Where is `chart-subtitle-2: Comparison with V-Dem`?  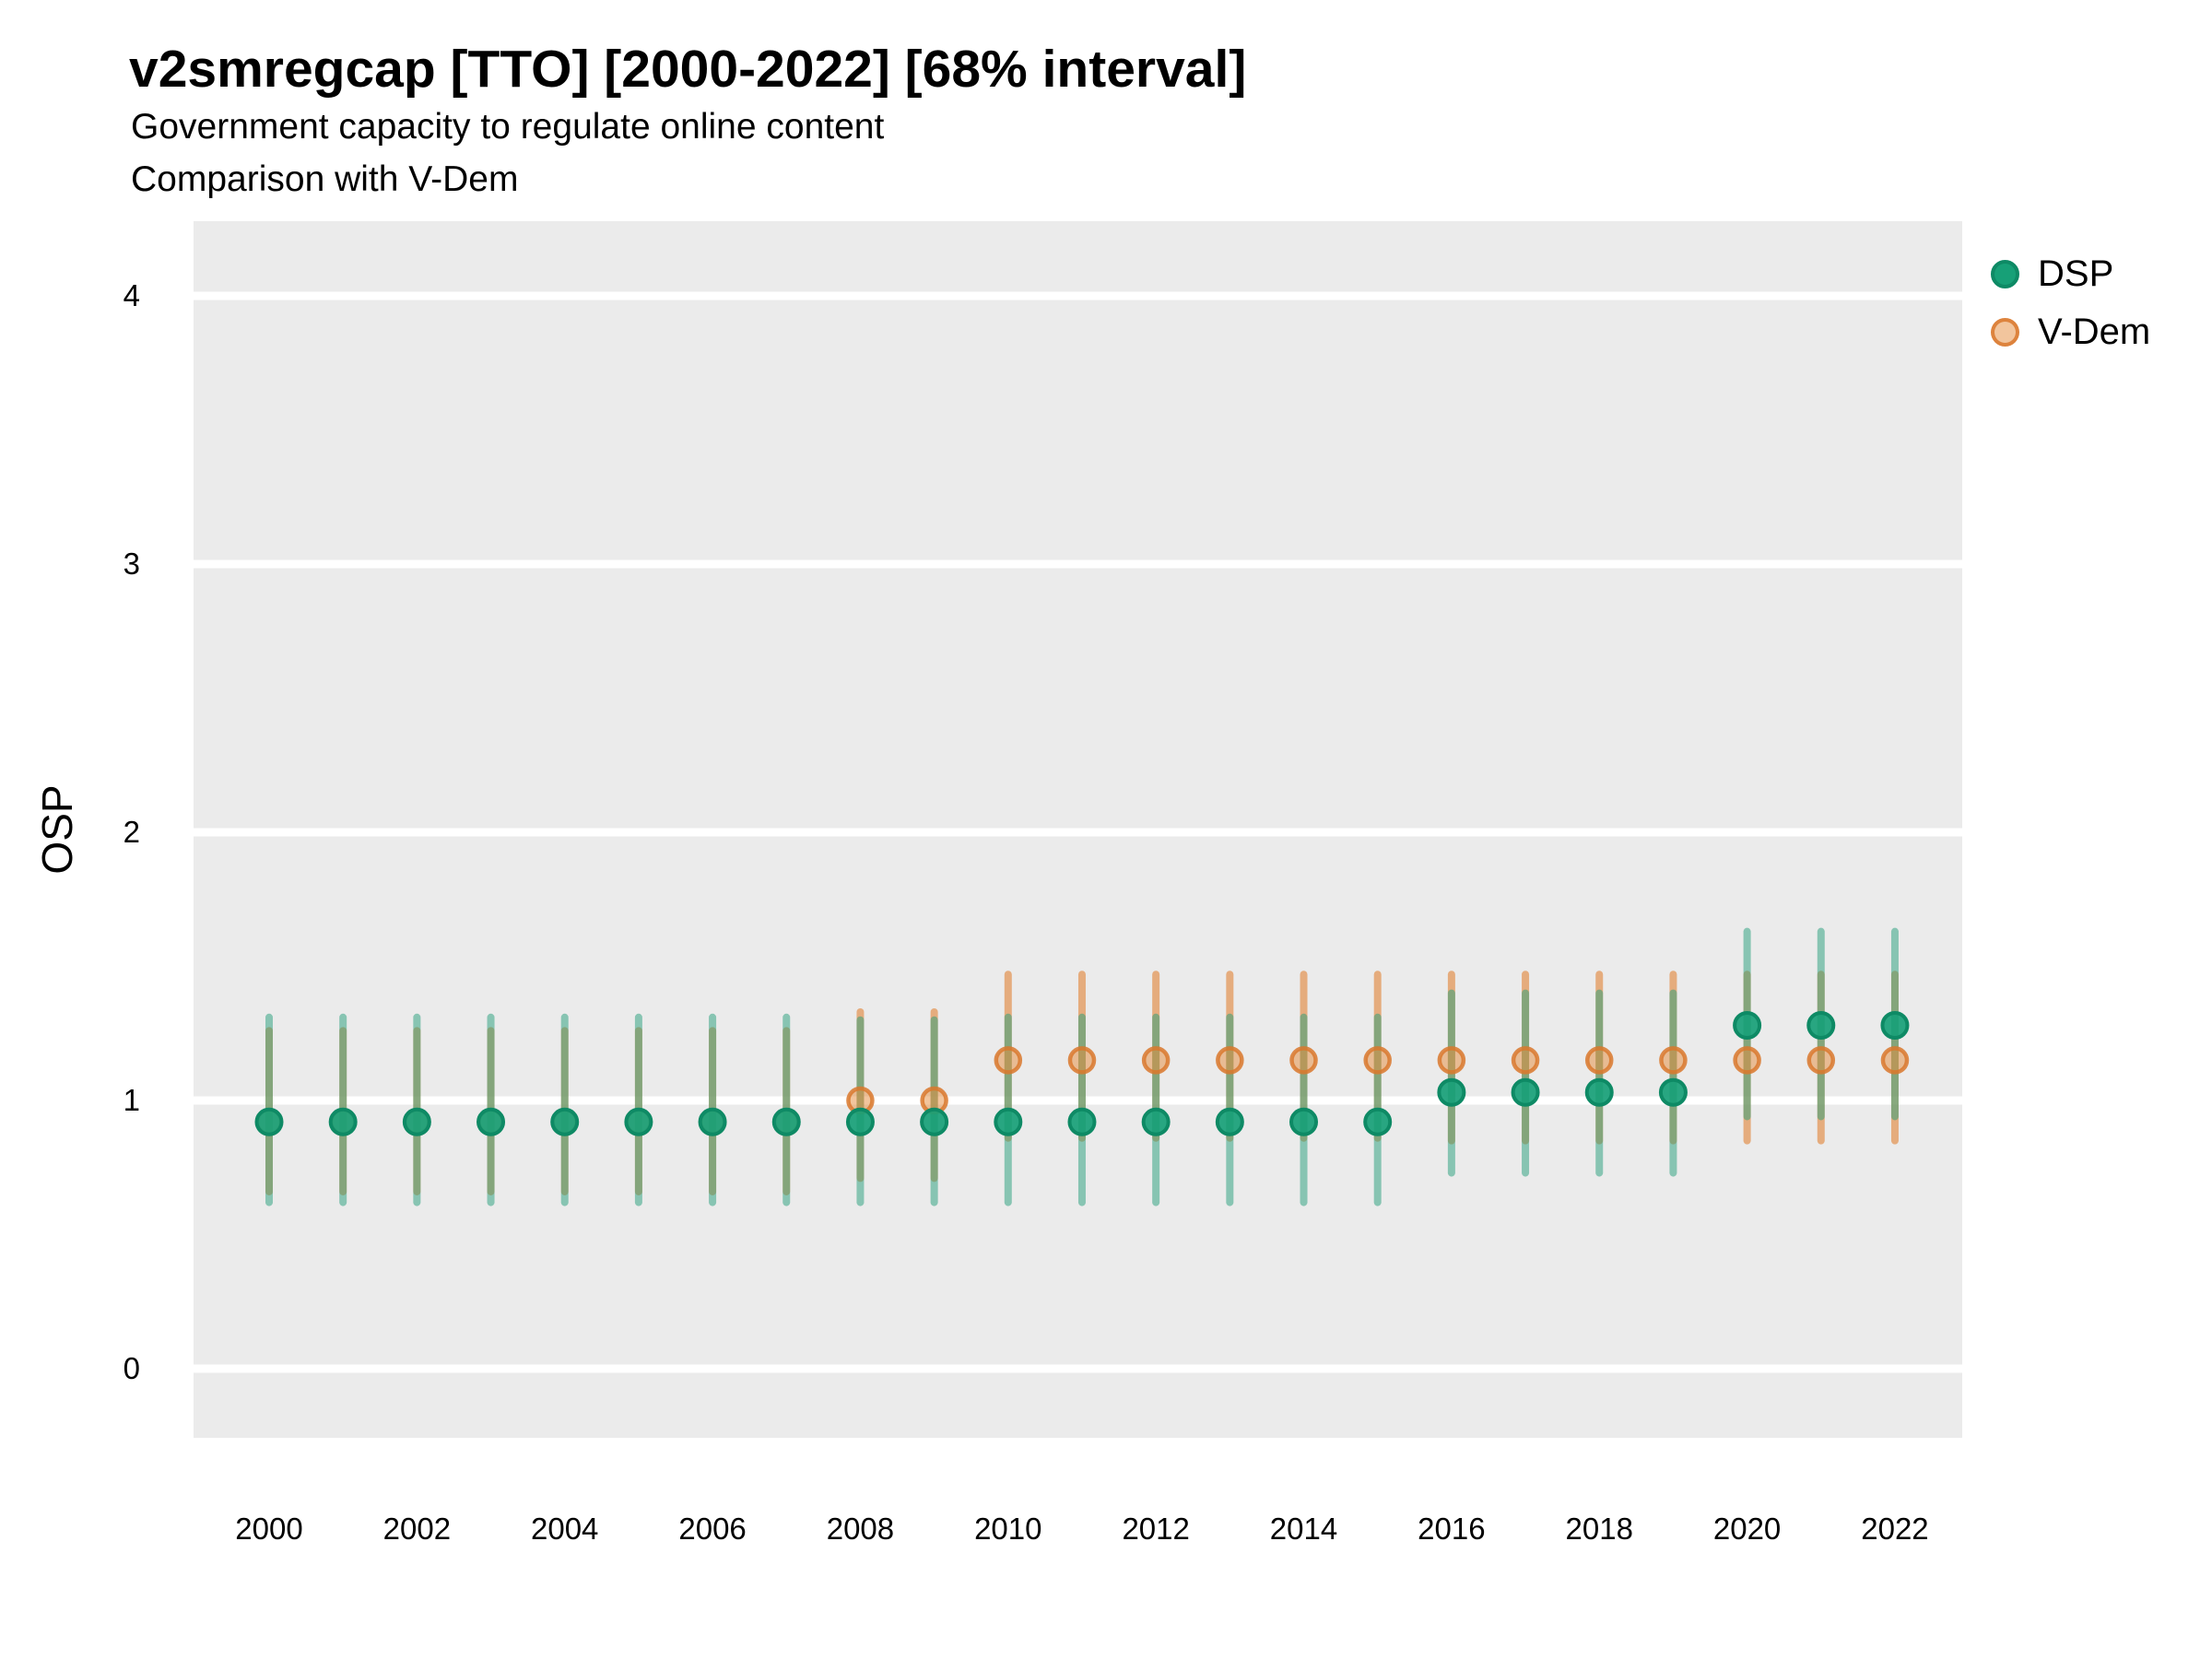
chart-subtitle-2: Comparison with V-Dem is located at coordinates (325, 179).